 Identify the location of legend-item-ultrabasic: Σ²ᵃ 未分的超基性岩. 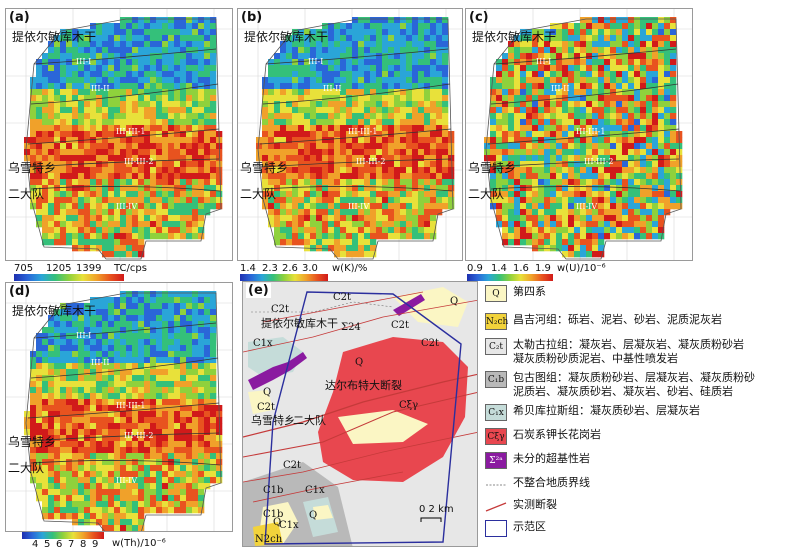
(537, 460).